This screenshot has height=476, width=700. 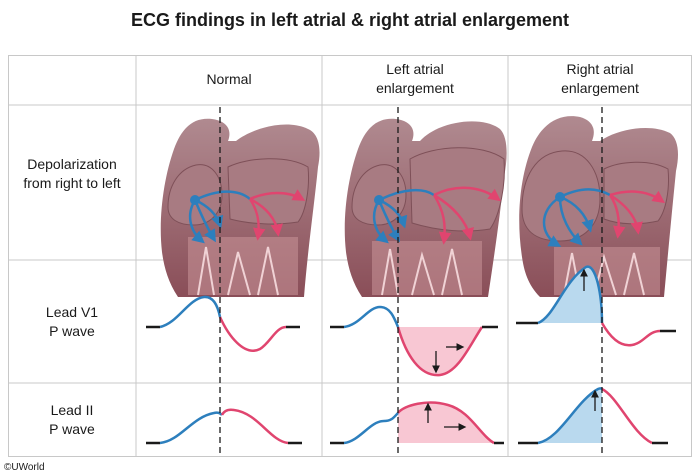 I want to click on lead-v1-rae-waveform, so click(x=596, y=306).